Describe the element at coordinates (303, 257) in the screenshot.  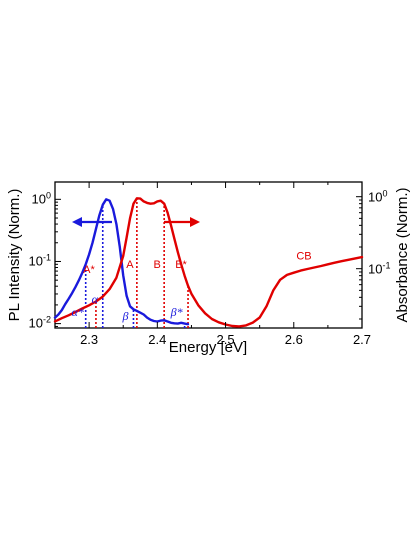
I see `annotation-label: CB` at that location.